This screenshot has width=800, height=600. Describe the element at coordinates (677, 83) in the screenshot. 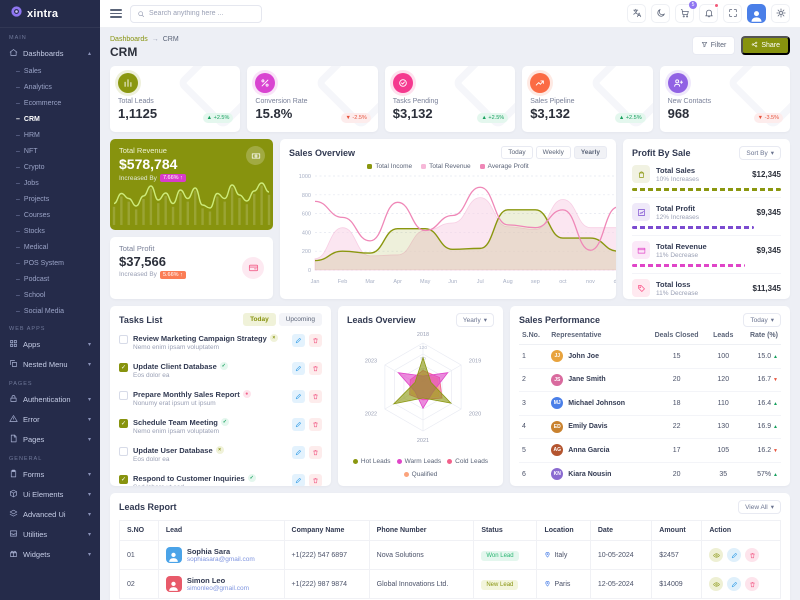

I see `user-plus-icon` at that location.